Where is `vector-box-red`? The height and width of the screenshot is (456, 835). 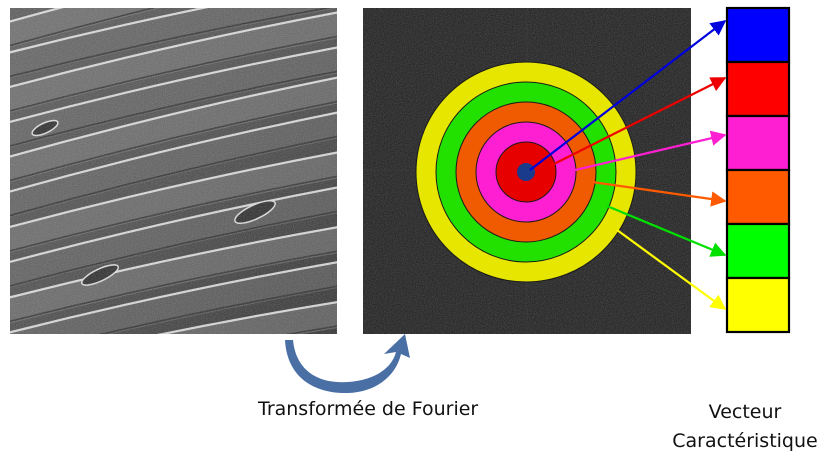
vector-box-red is located at coordinates (758, 89).